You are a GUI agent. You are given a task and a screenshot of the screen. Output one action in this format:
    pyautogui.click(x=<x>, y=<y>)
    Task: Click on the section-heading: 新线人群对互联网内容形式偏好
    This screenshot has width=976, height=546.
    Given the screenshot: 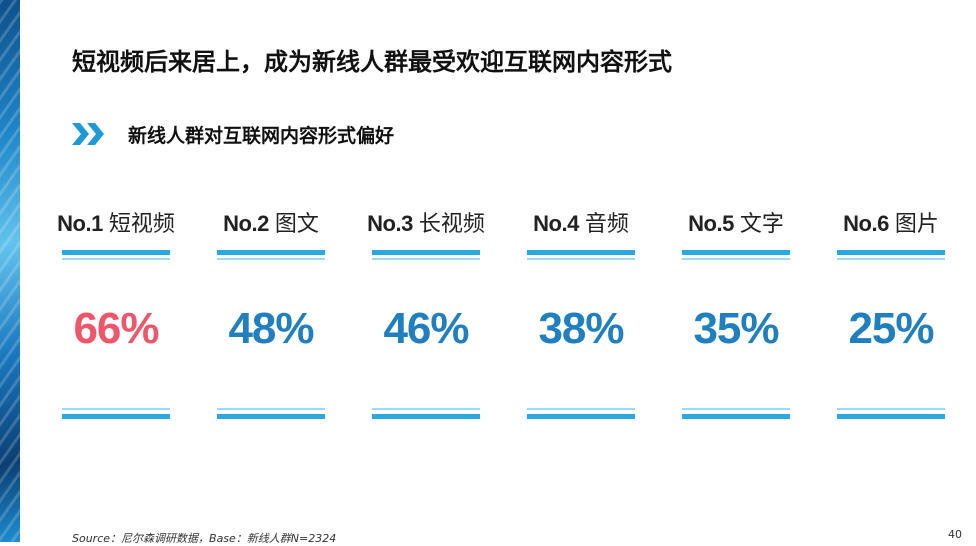 What is the action you would take?
    pyautogui.click(x=232, y=134)
    